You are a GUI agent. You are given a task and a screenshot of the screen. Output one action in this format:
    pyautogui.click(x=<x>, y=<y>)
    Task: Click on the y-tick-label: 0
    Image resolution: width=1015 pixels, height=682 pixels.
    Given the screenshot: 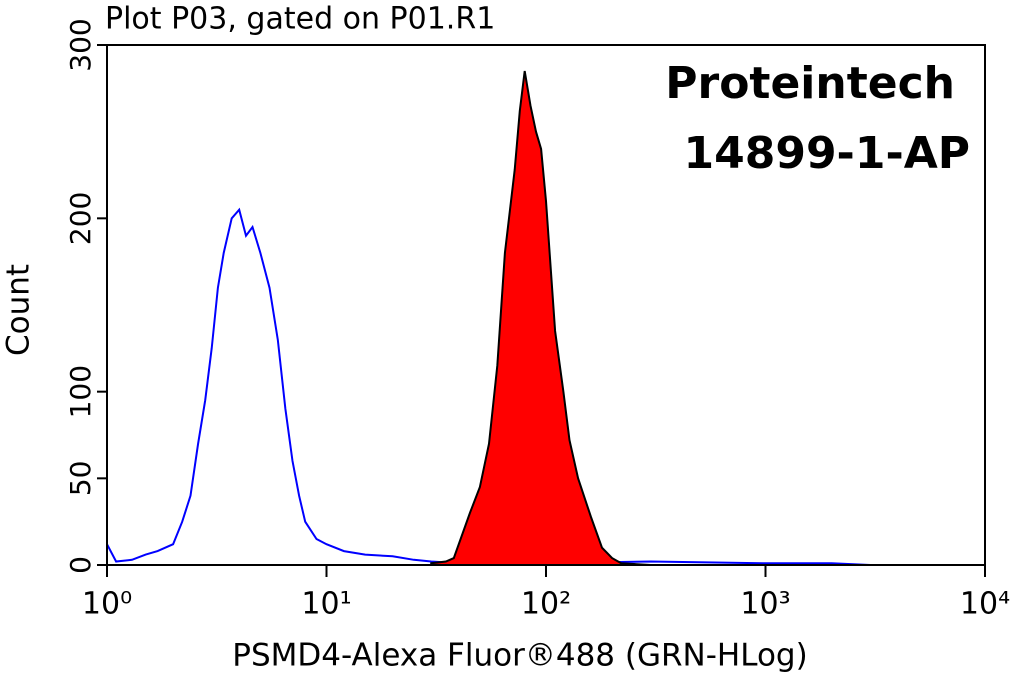 What is the action you would take?
    pyautogui.click(x=80, y=565)
    